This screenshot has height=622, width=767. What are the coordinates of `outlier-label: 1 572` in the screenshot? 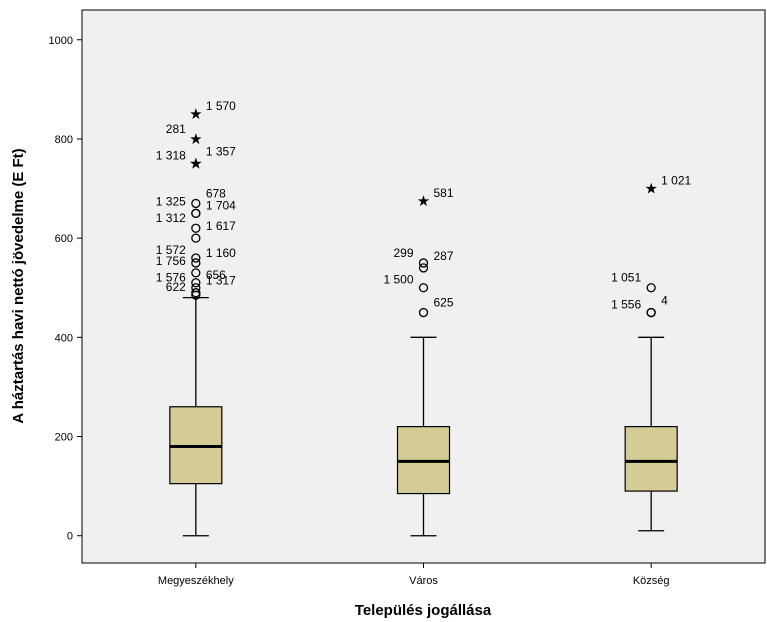 It's located at (171, 250).